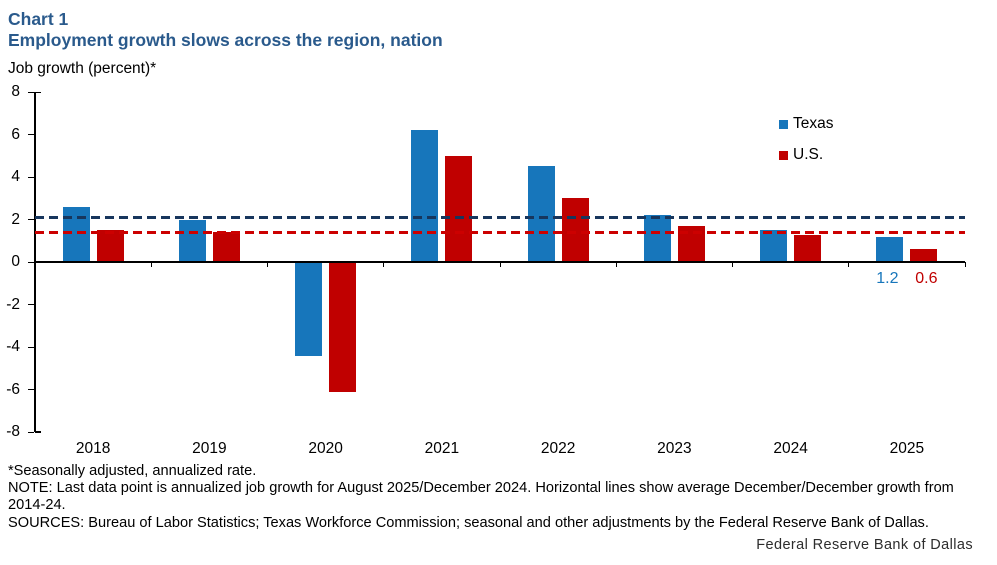  Describe the element at coordinates (887, 278) in the screenshot. I see `end-label-texas: 1.2` at that location.